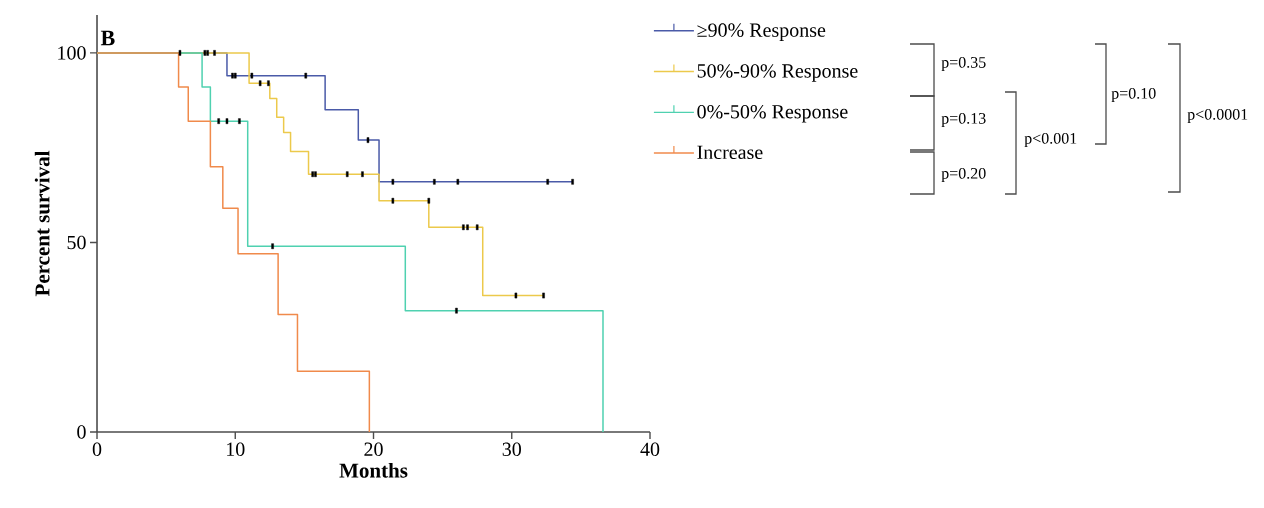  Describe the element at coordinates (373, 449) in the screenshot. I see `x-tick-label: 20` at that location.